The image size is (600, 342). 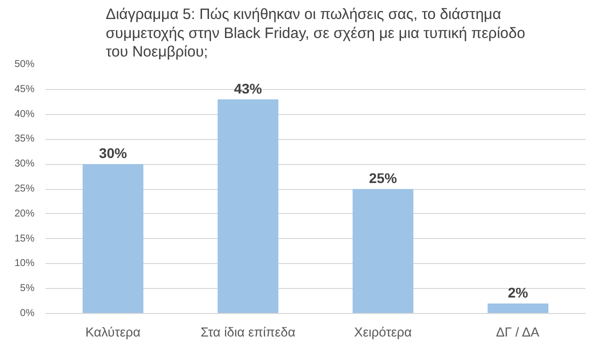 What do you see at coordinates (248, 88) in the screenshot?
I see `data-label: 43%` at bounding box center [248, 88].